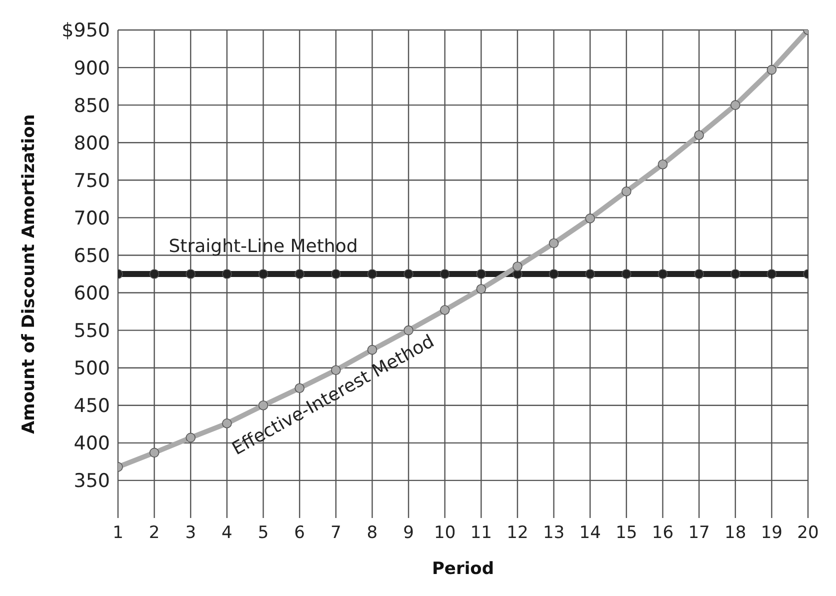  What do you see at coordinates (92, 218) in the screenshot?
I see `y-tick-label: 700` at bounding box center [92, 218].